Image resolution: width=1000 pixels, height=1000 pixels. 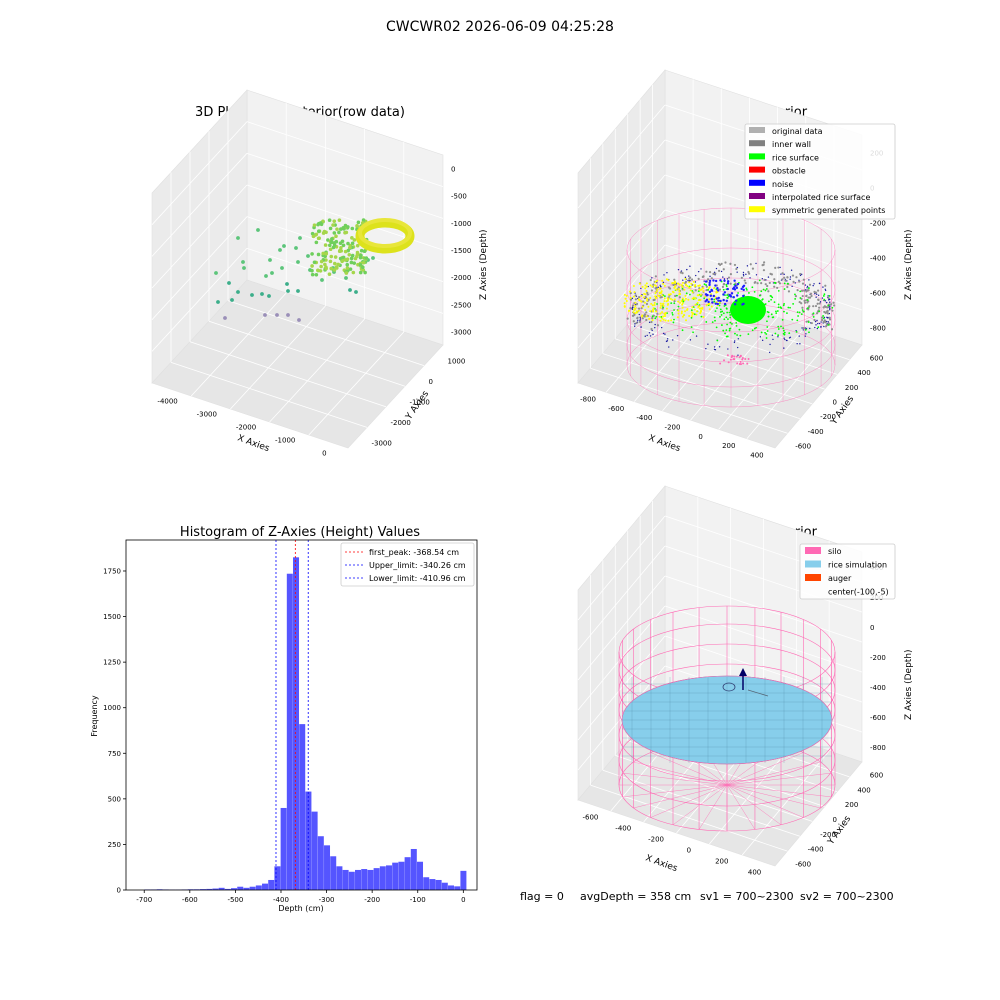 What do you see at coordinates (461, 305) in the screenshot?
I see `z-tick-label: -2500` at bounding box center [461, 305].